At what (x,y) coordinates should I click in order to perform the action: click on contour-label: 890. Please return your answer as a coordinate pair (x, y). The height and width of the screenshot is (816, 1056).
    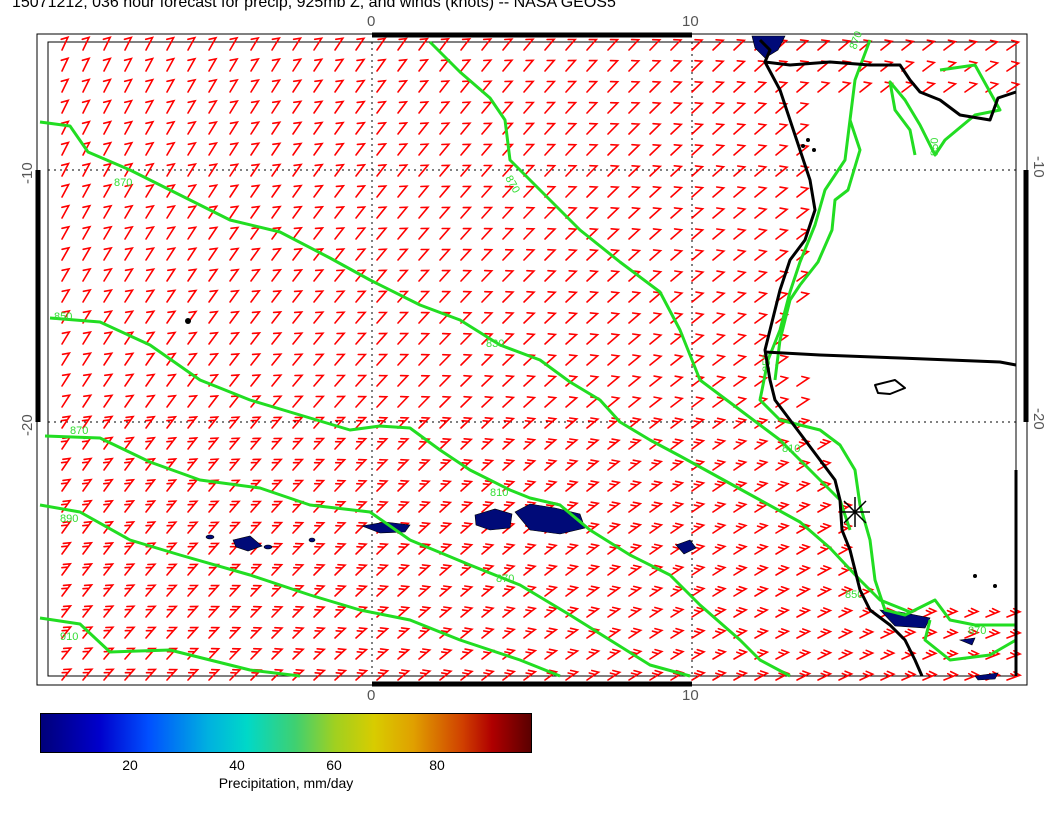
    Looking at the image, I should click on (69, 519).